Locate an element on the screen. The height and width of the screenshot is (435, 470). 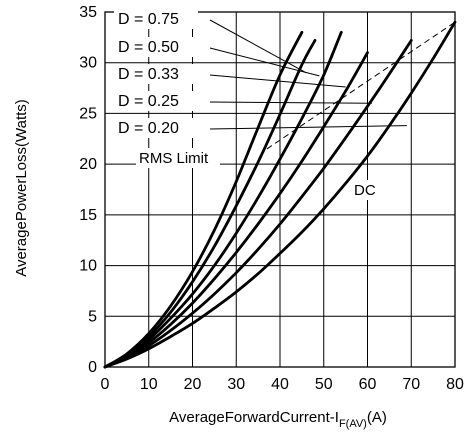
x-tick-label: 10 is located at coordinates (149, 384).